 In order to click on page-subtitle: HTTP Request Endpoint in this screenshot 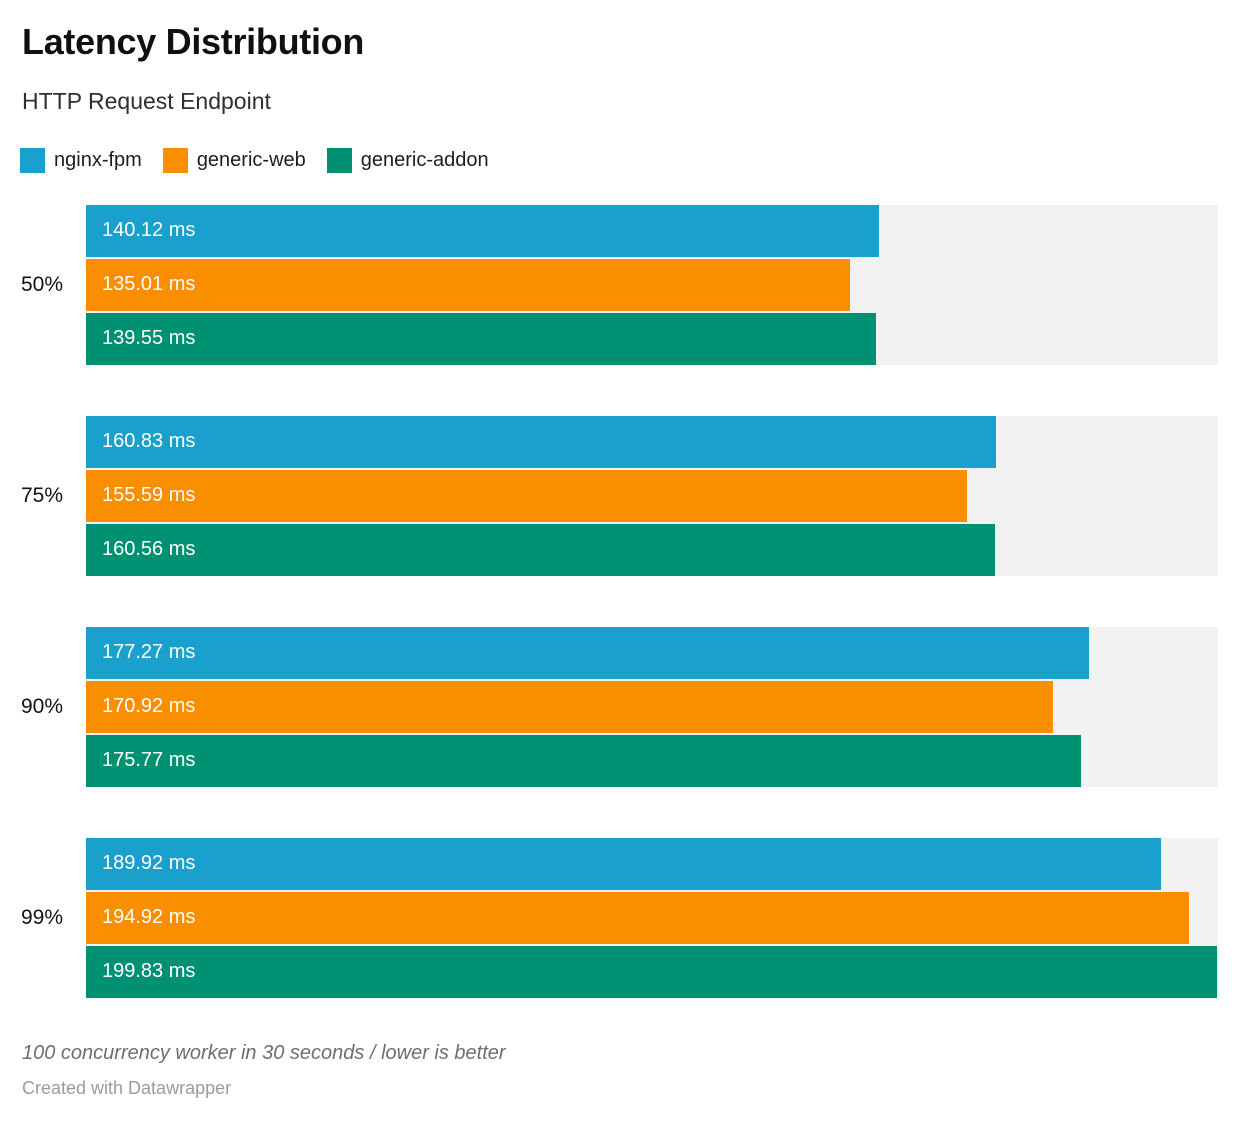, I will do `click(146, 101)`.